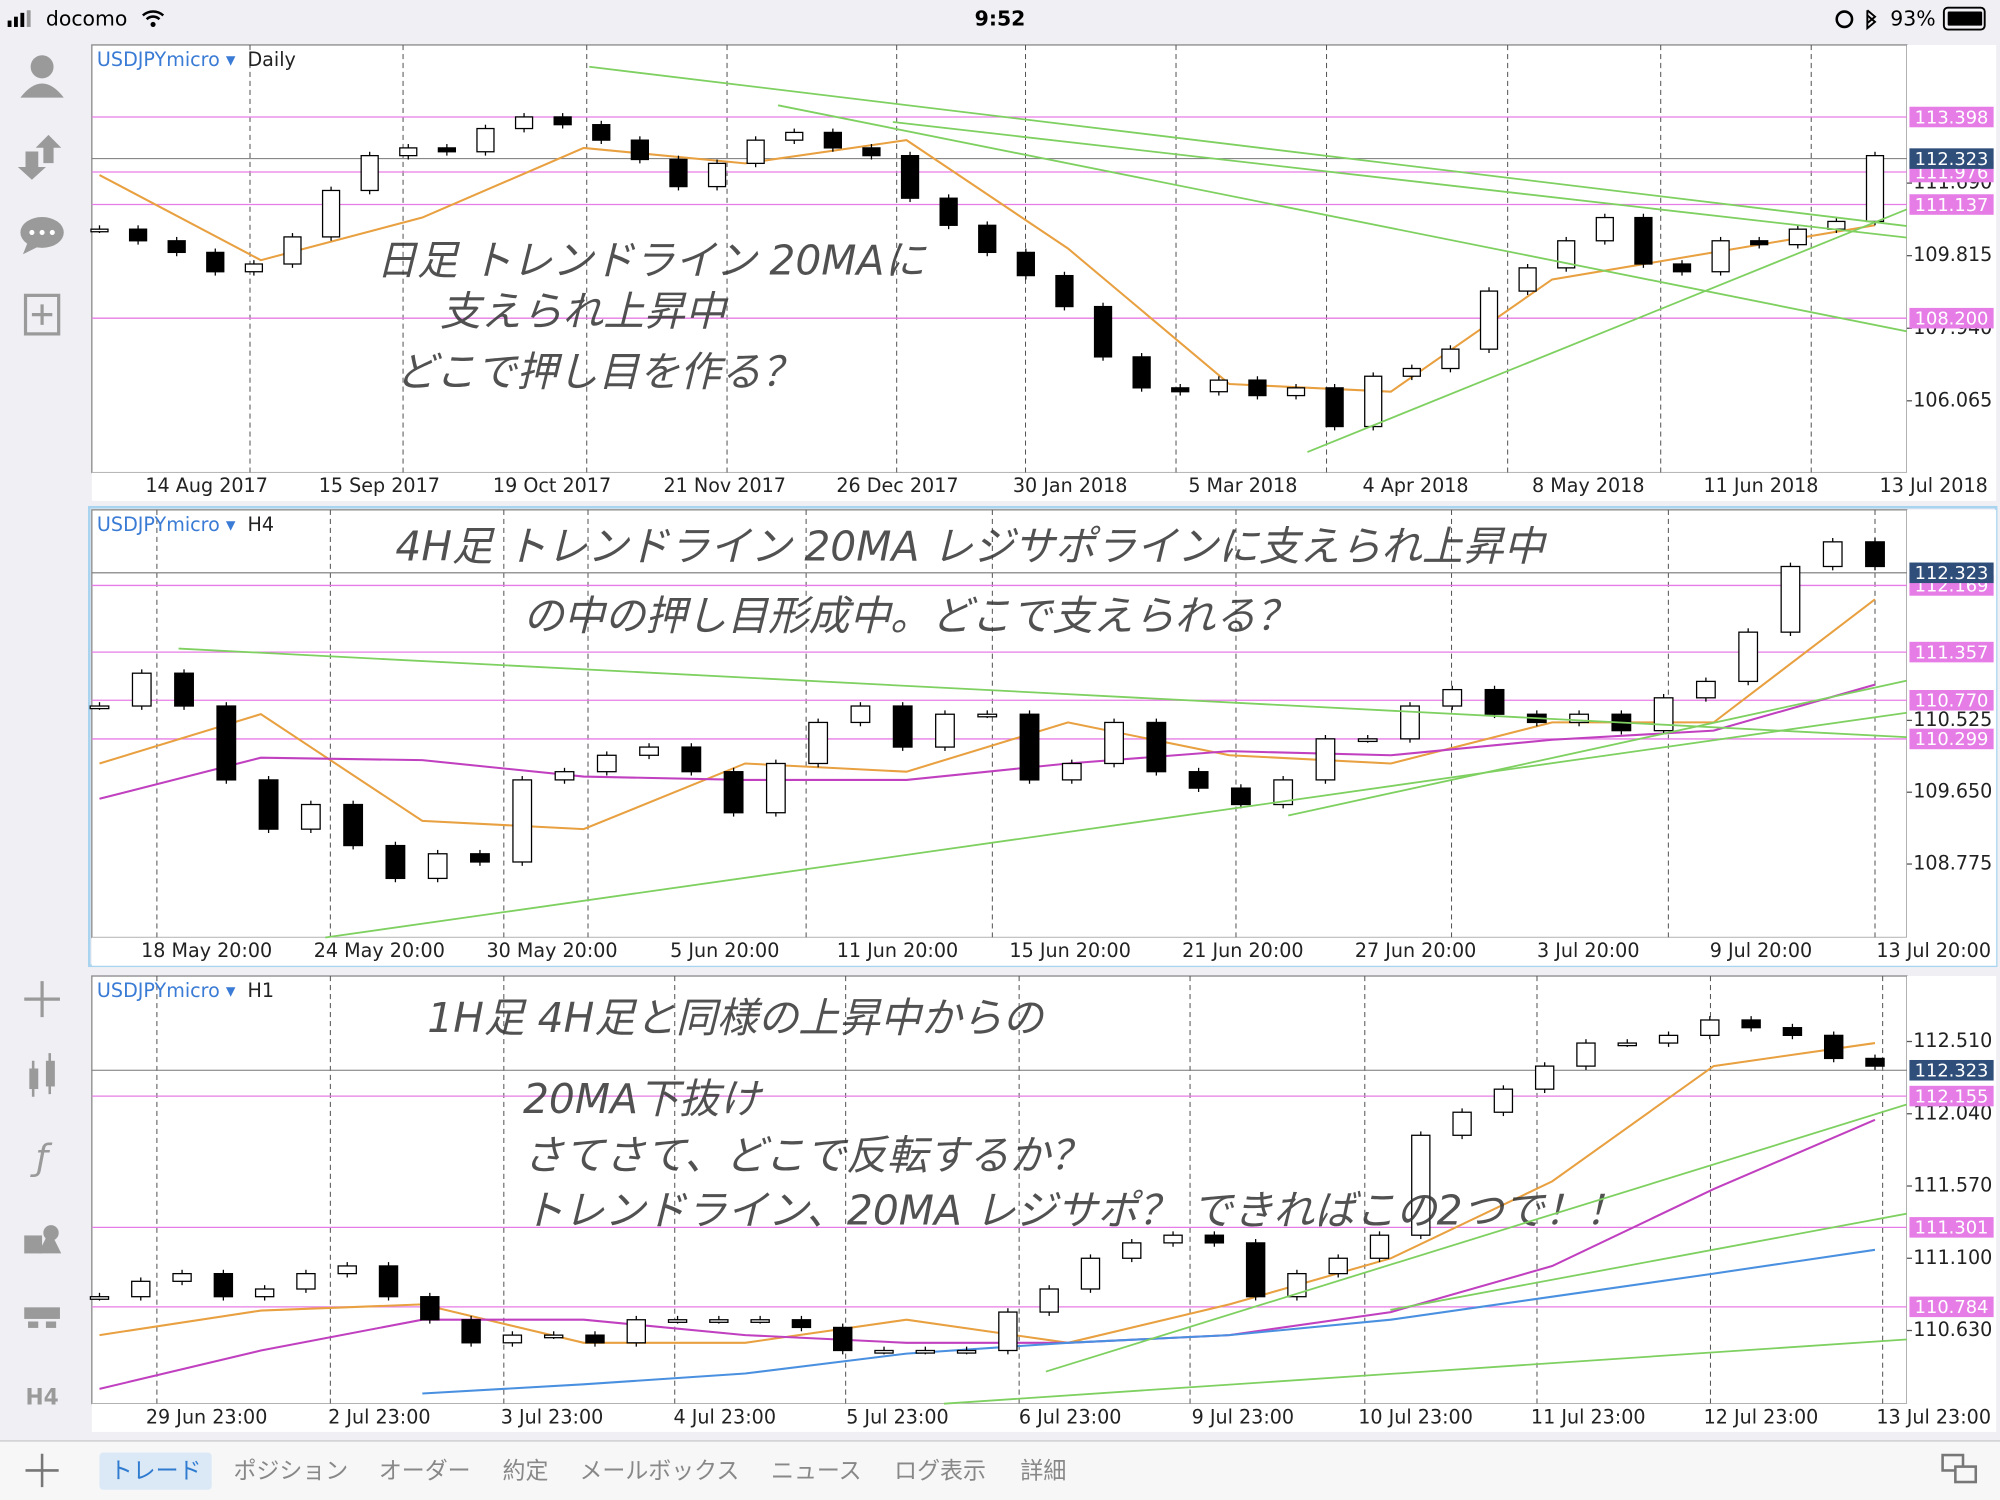  I want to click on timeframe: H1, so click(260, 990).